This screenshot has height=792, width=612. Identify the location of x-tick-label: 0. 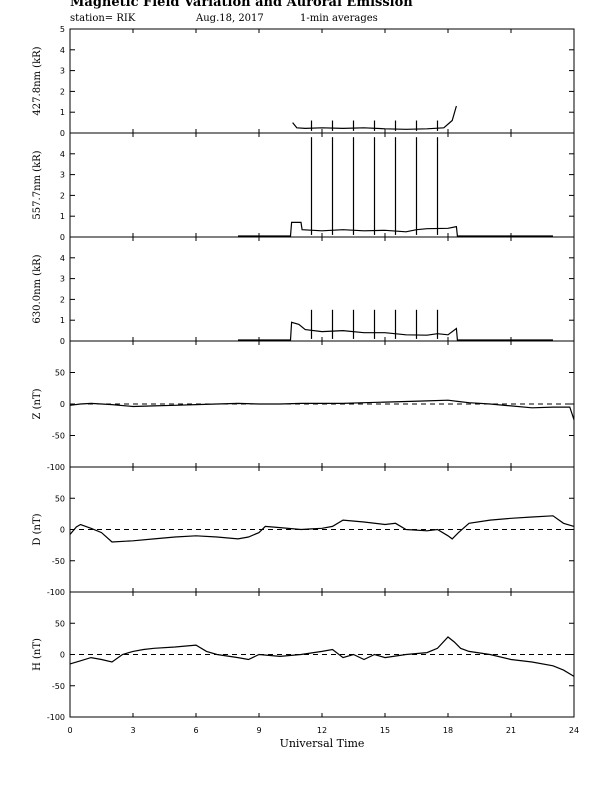
(69, 730).